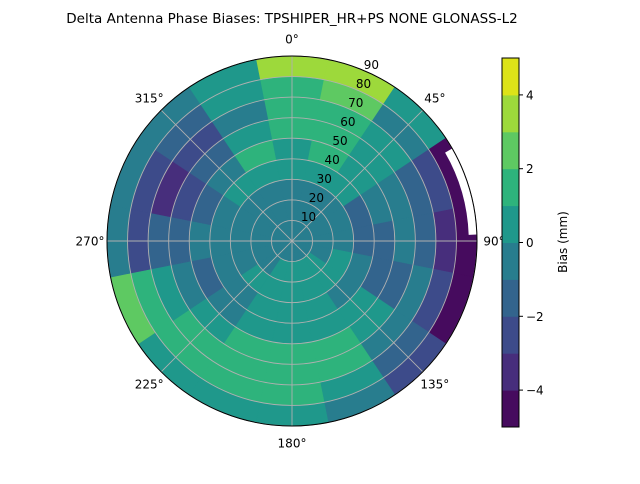 This screenshot has width=640, height=484. What do you see at coordinates (149, 384) in the screenshot?
I see `angle-tick-label: 225°` at bounding box center [149, 384].